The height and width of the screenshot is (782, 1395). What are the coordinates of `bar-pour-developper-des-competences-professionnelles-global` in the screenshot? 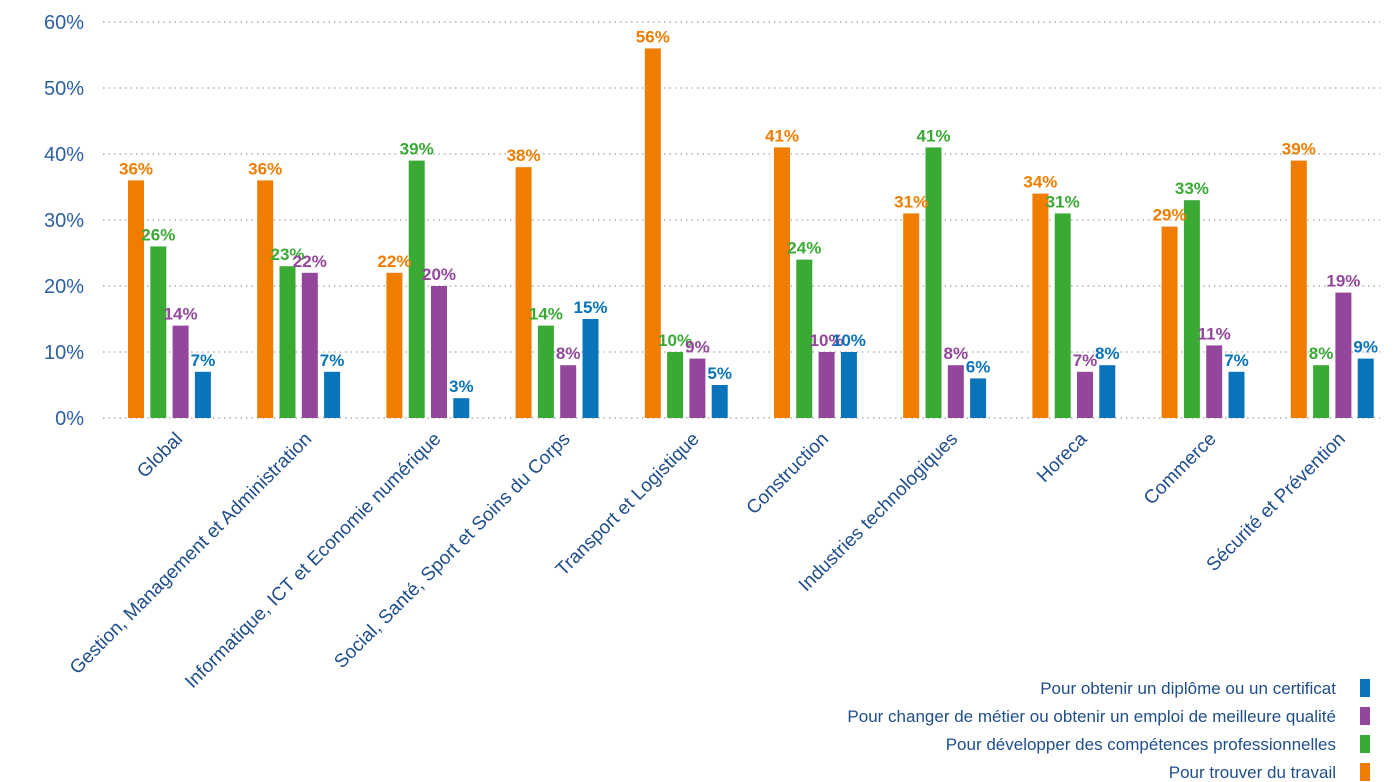 It's located at (158, 332).